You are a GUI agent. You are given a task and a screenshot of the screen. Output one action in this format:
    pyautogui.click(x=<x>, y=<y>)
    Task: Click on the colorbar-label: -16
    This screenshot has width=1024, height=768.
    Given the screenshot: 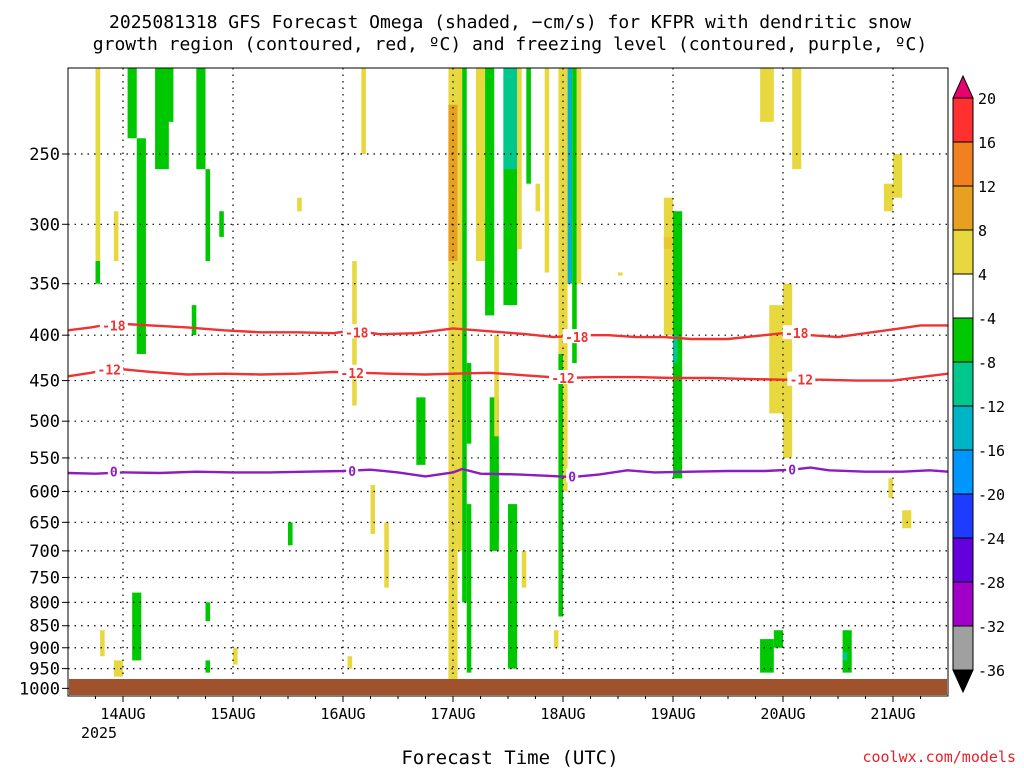 What is the action you would take?
    pyautogui.click(x=991, y=451)
    